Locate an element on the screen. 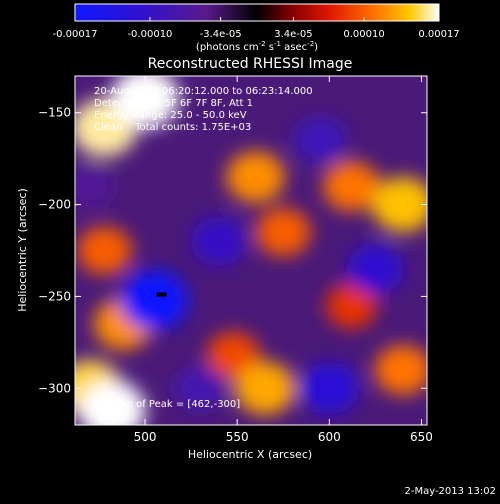 This screenshot has width=500, height=504. y-axis-label: Heliocentric Y (arcsec) is located at coordinates (22, 250).